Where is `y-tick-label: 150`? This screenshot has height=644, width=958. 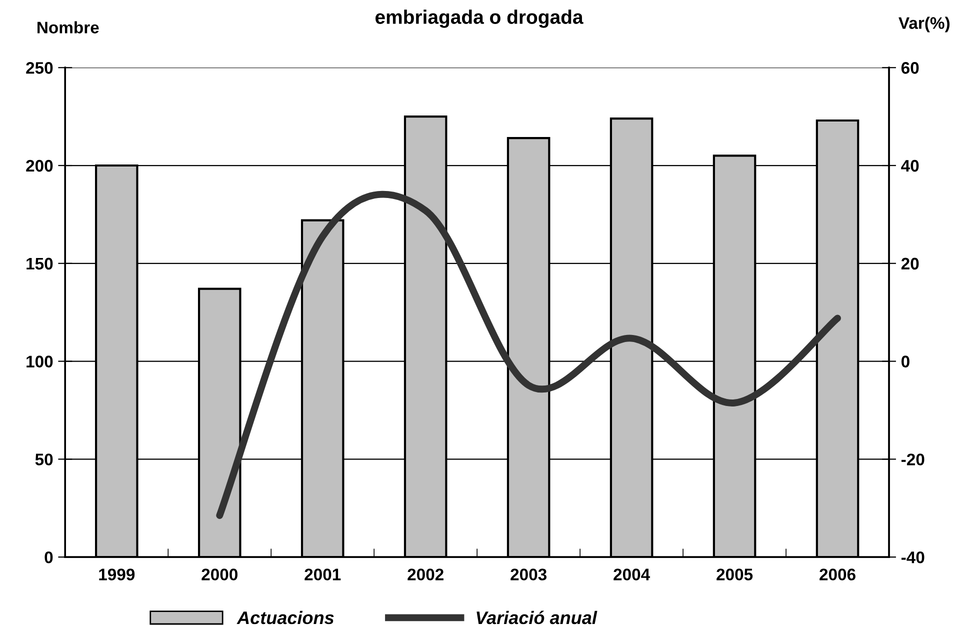 y-tick-label: 150 is located at coordinates (39, 264).